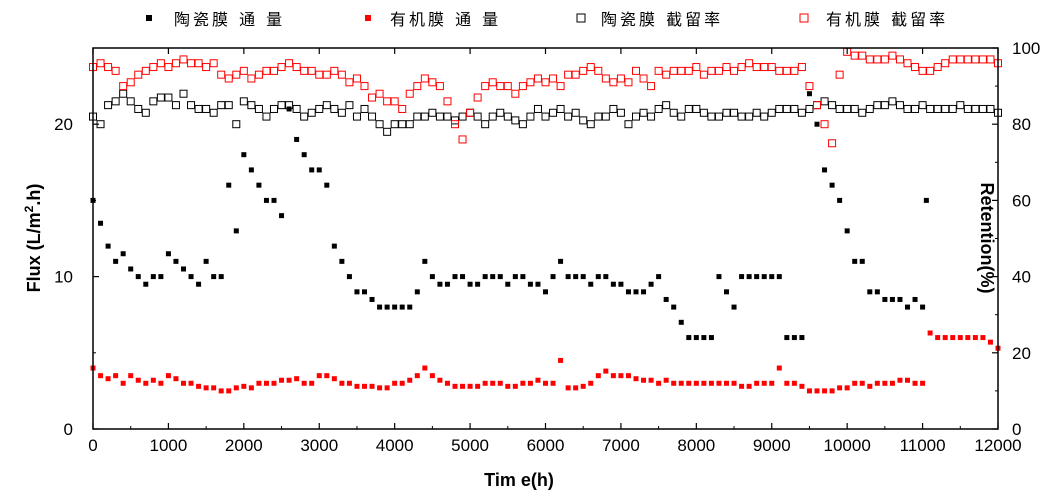  Describe the element at coordinates (368, 18) in the screenshot. I see `legend-marker-organic-flux` at that location.